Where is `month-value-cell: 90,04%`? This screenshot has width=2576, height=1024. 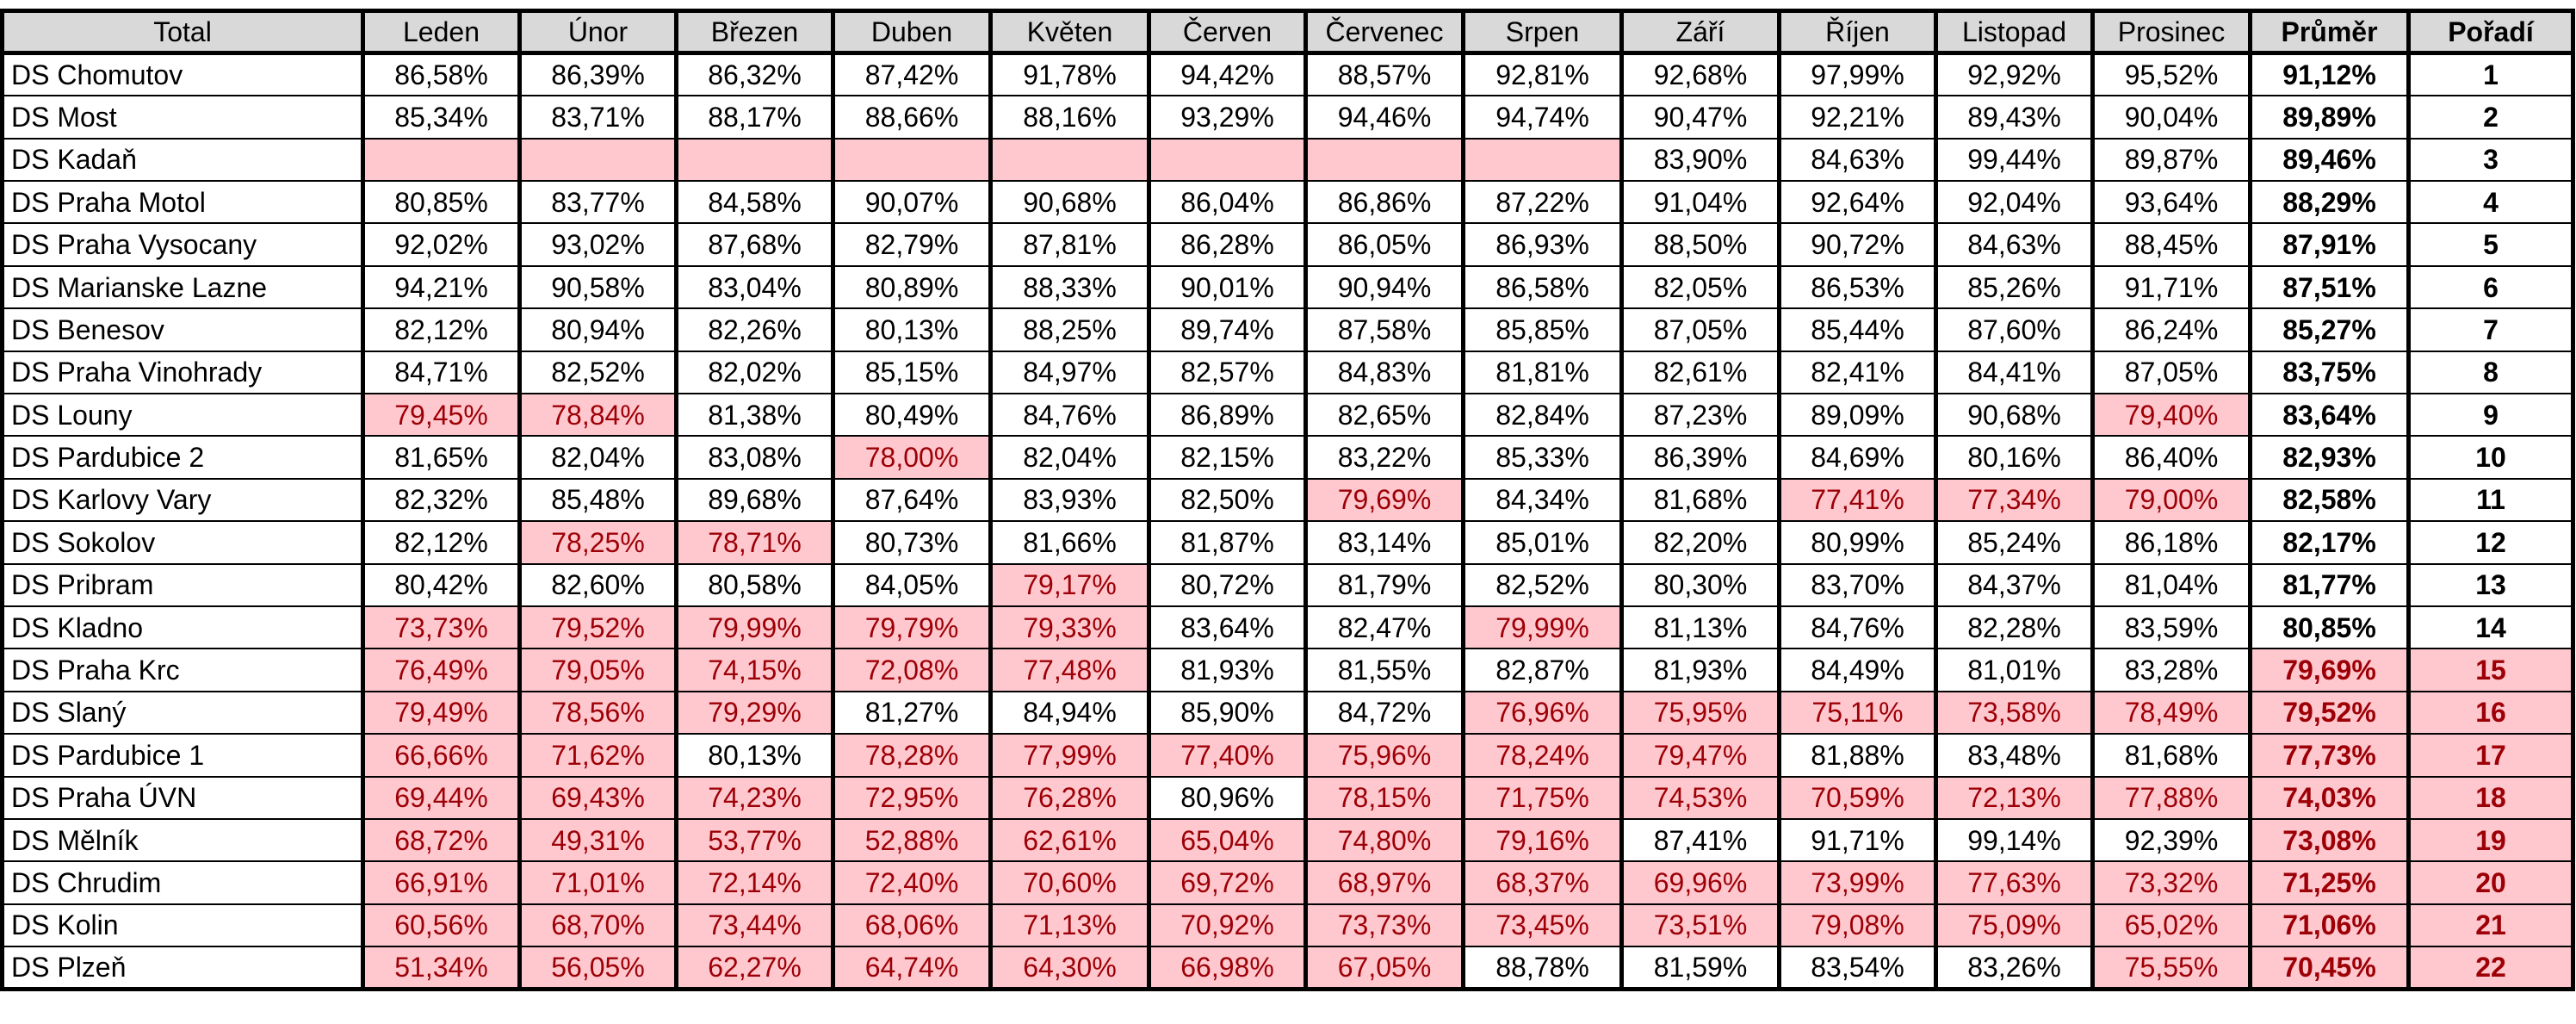 month-value-cell: 90,04% is located at coordinates (2171, 117).